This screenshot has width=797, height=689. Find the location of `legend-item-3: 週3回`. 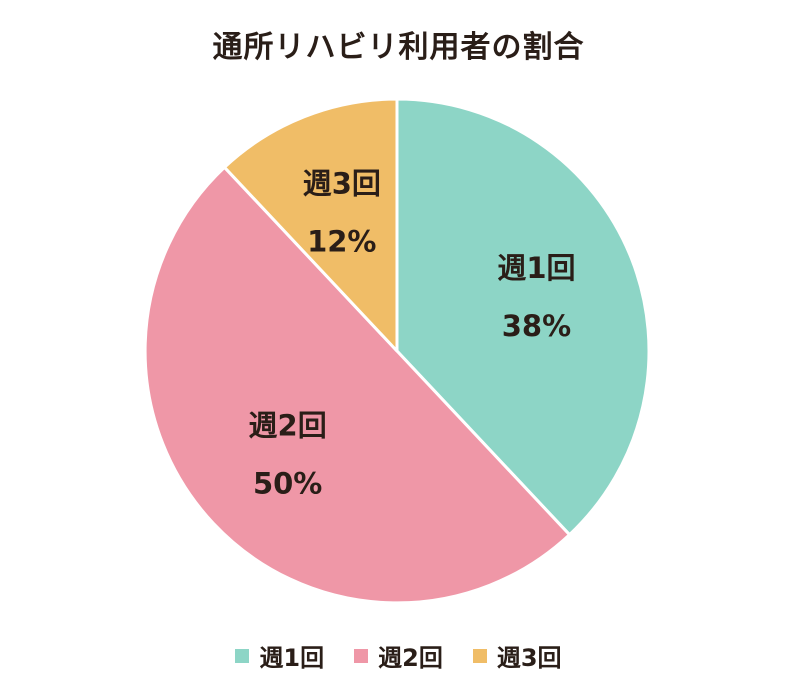

legend-item-3: 週3回 is located at coordinates (517, 655).